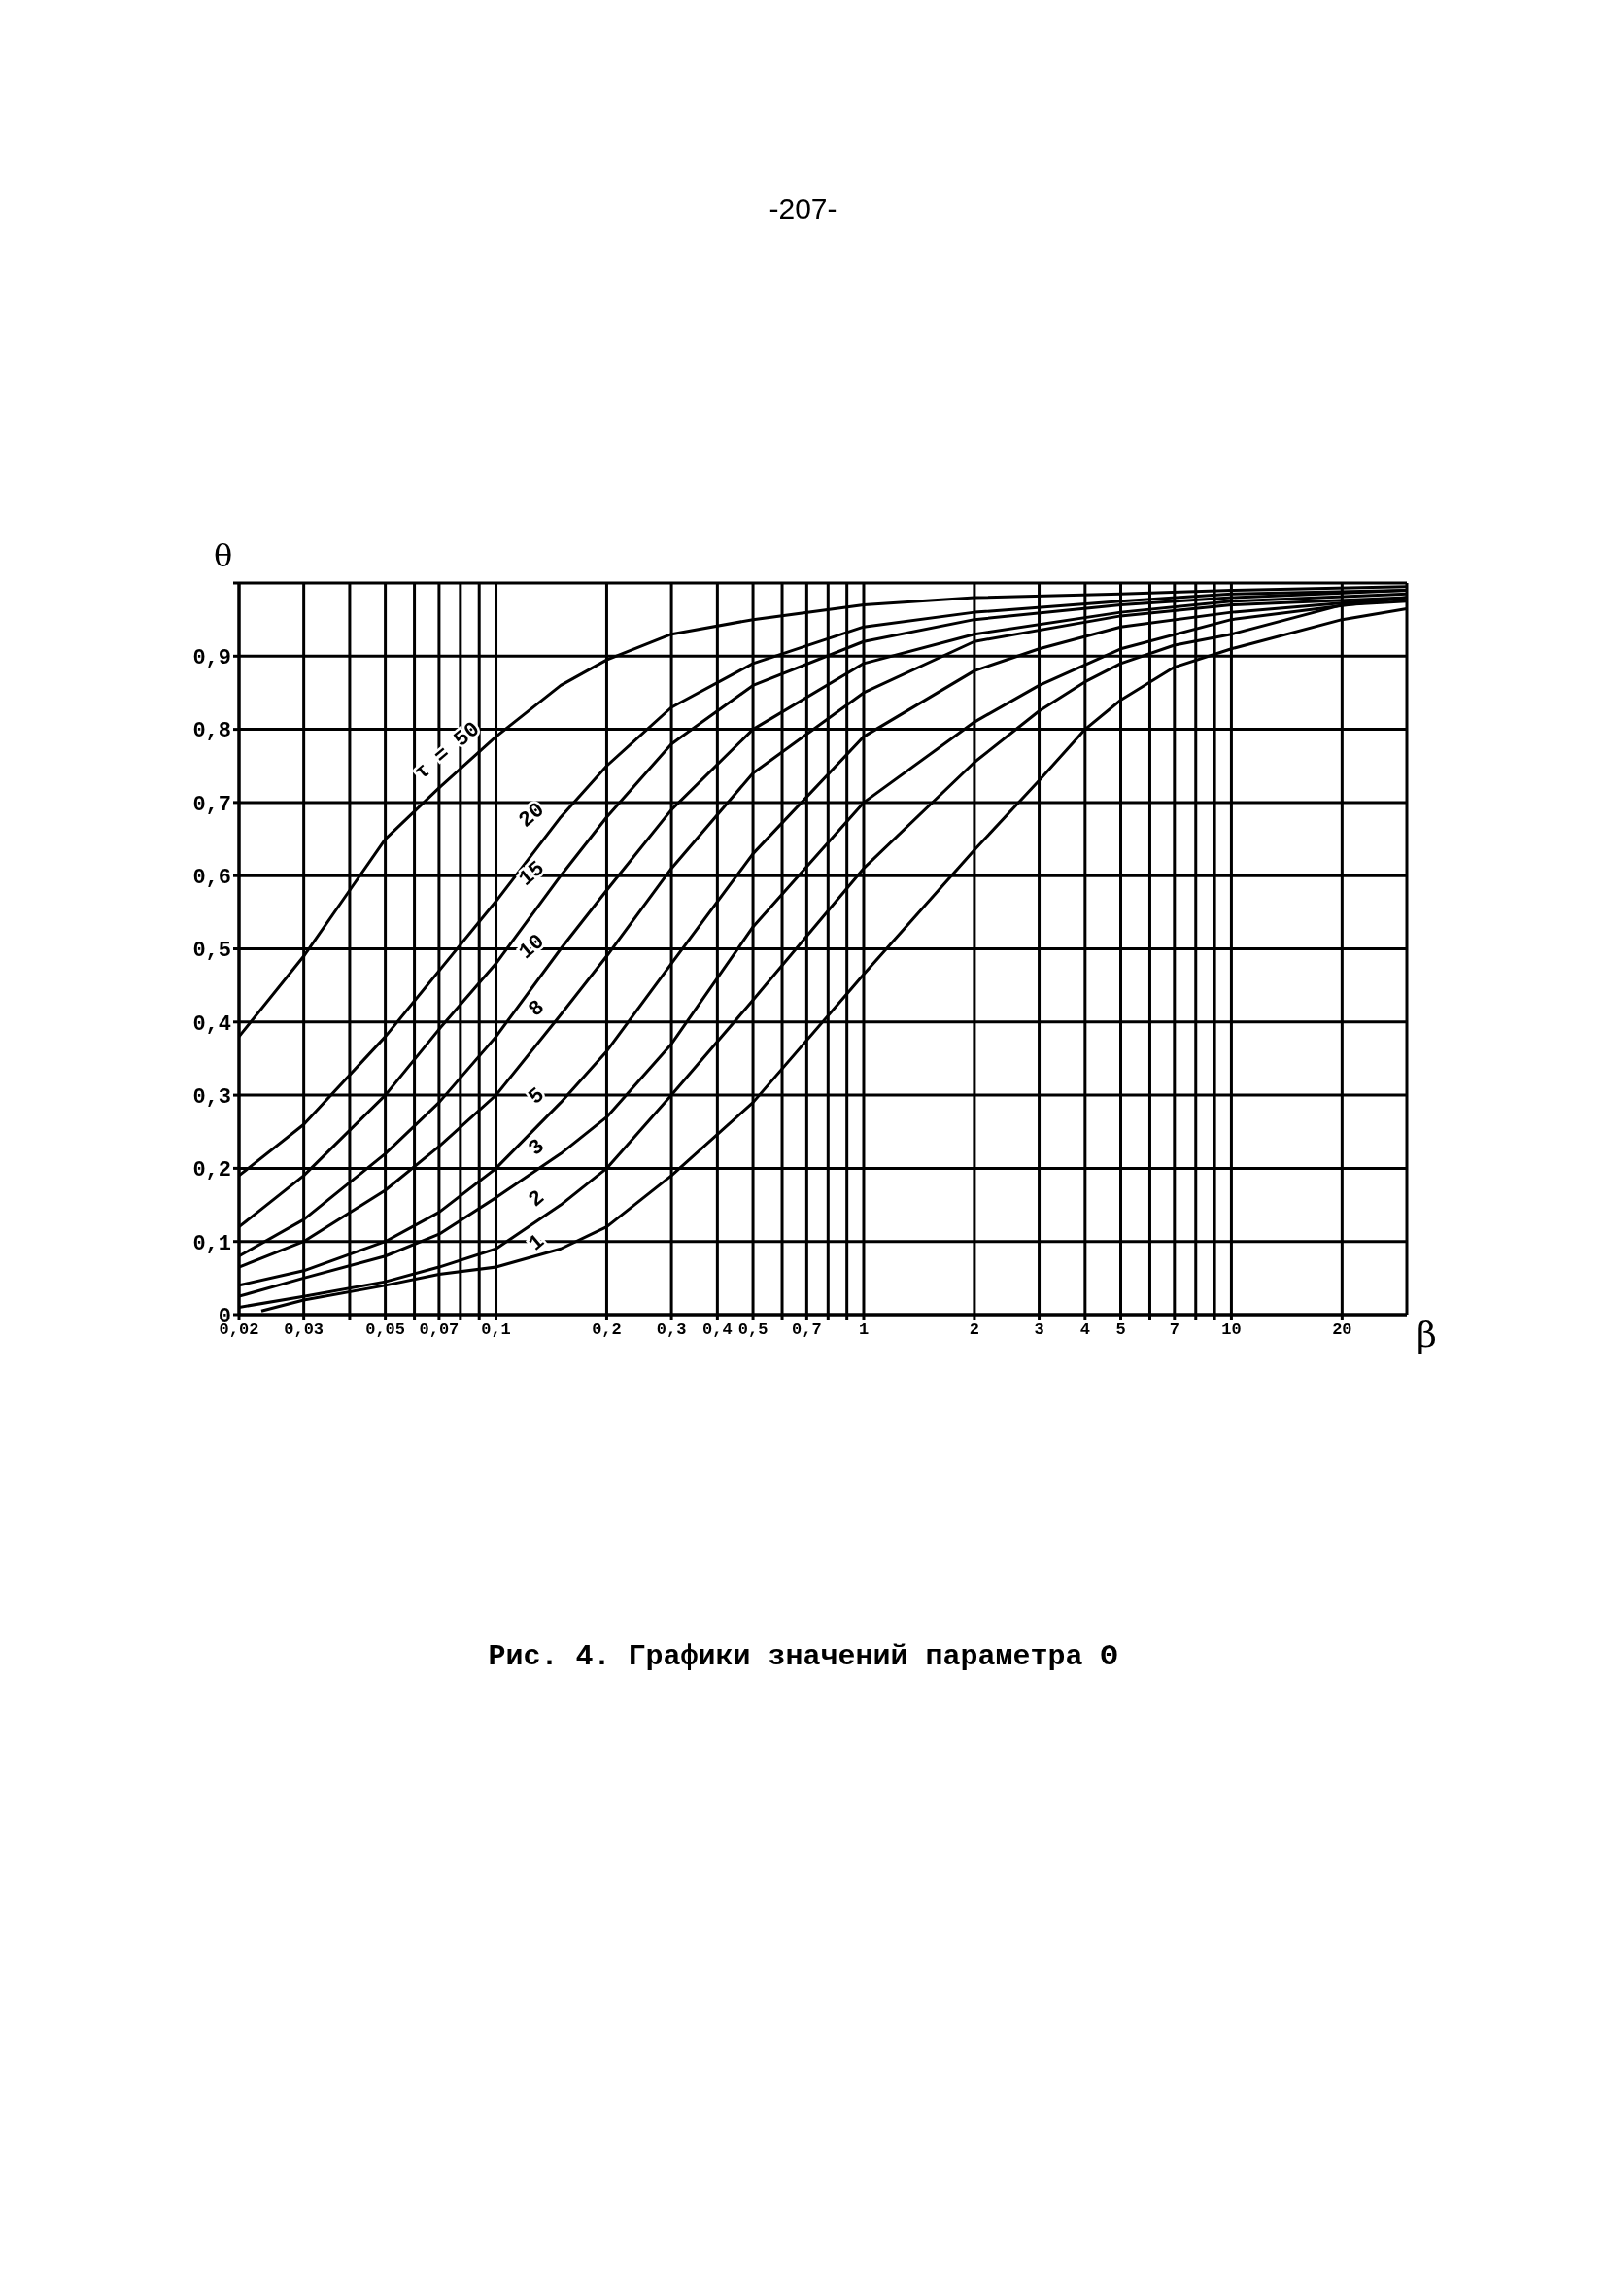  I want to click on x-axis-title: β, so click(1427, 1334).